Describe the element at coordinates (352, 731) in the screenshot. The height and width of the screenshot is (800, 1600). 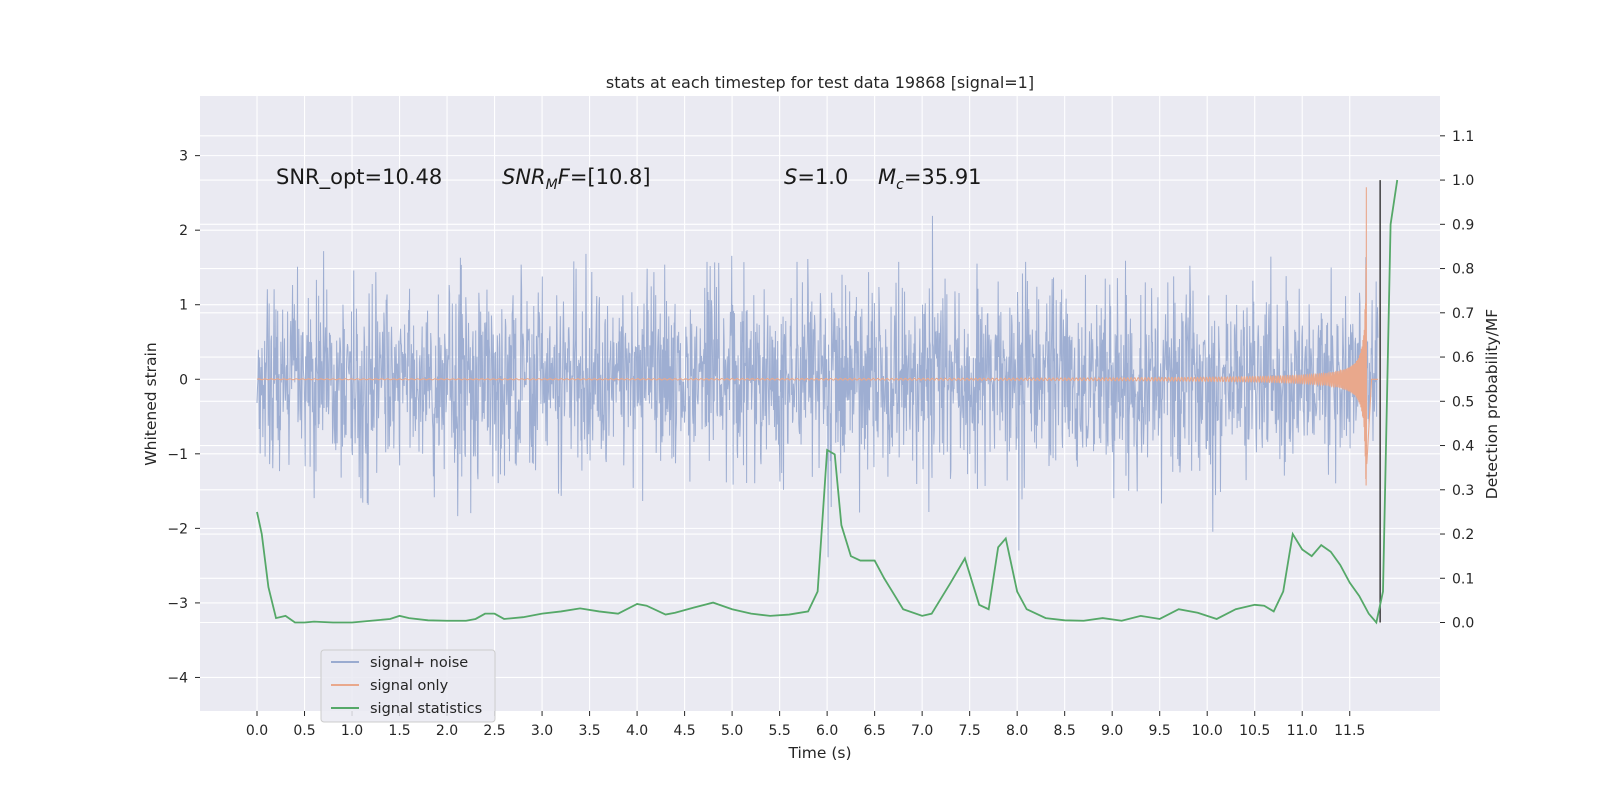
I see `x-tick-label-2: 1.0` at that location.